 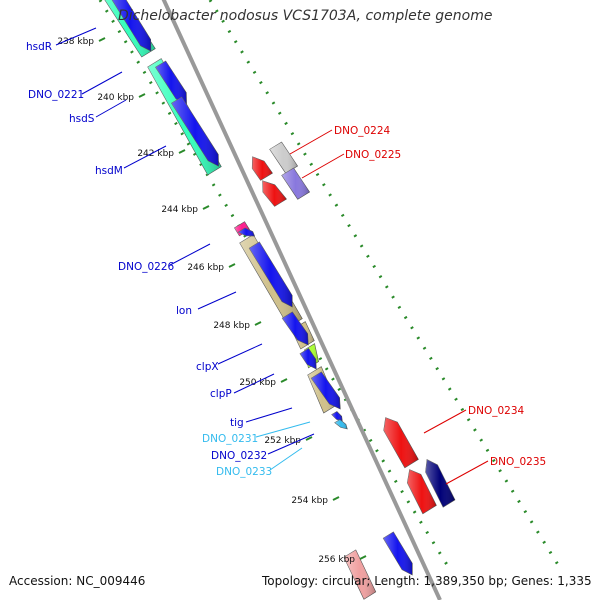 What do you see at coordinates (77, 581) in the screenshot?
I see `accession-text: Accession: NC_009446` at bounding box center [77, 581].